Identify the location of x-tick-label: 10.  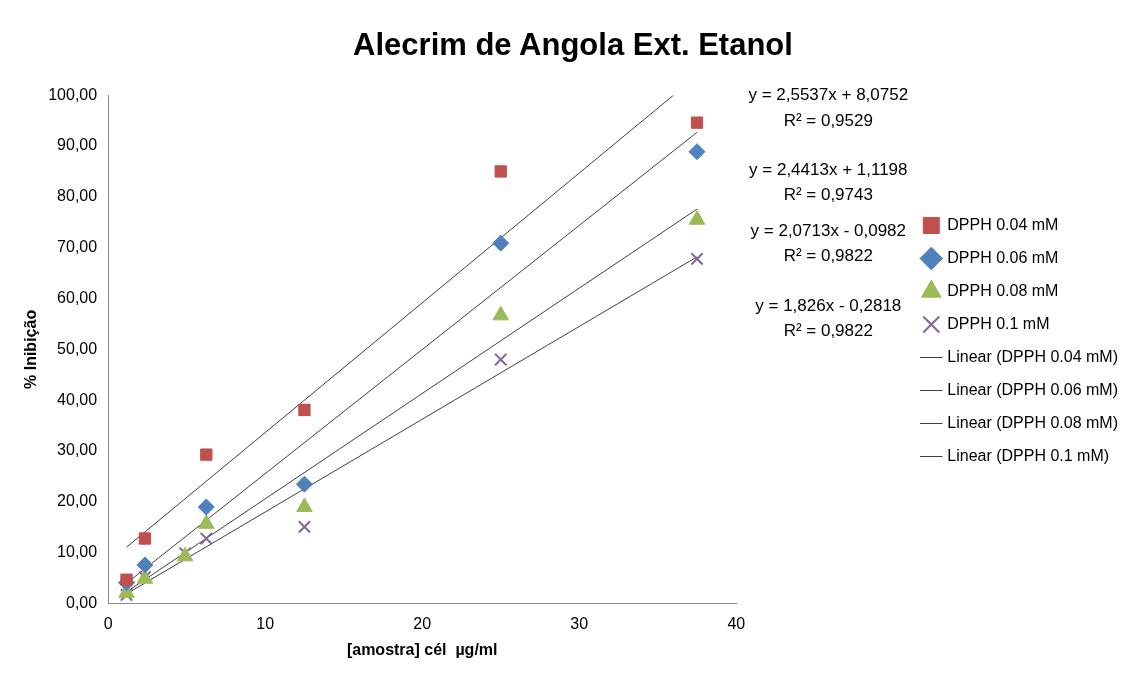
(265, 623).